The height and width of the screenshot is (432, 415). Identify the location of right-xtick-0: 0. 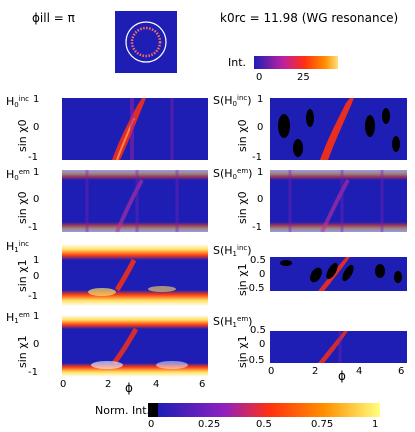
(271, 371).